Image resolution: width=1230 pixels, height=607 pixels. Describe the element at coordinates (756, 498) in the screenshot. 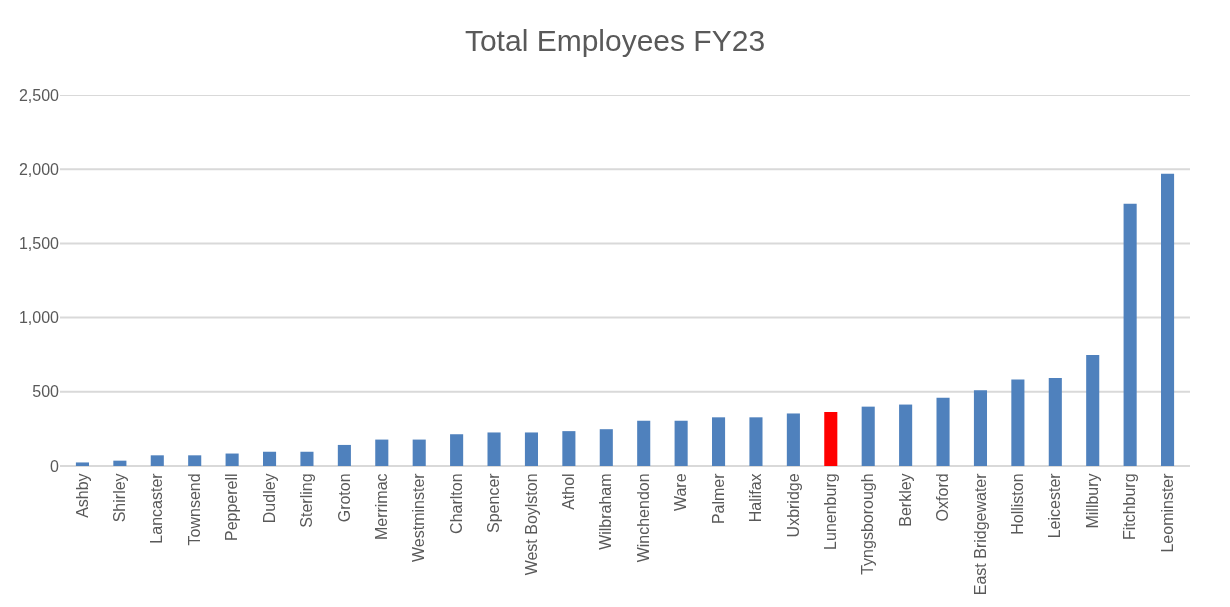

I see `x-tick-label: Halifax` at that location.